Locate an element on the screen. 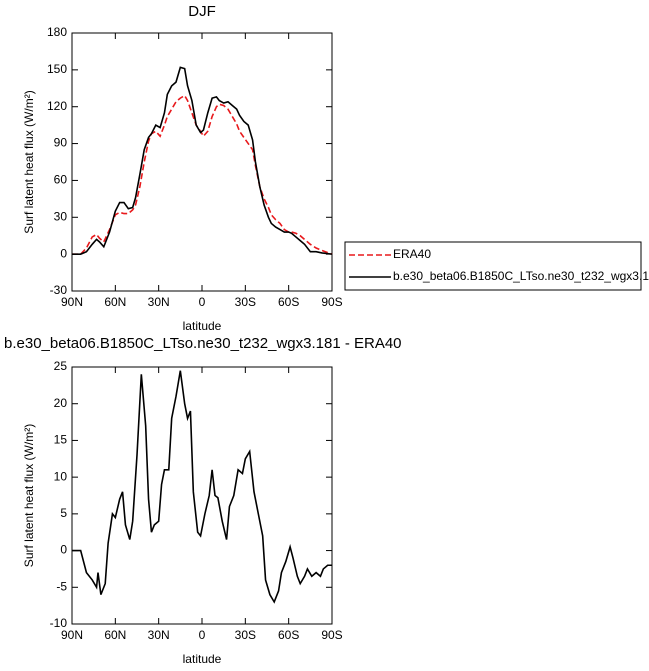 The width and height of the screenshot is (649, 671). y-tick-label: -30 is located at coordinates (59, 290).